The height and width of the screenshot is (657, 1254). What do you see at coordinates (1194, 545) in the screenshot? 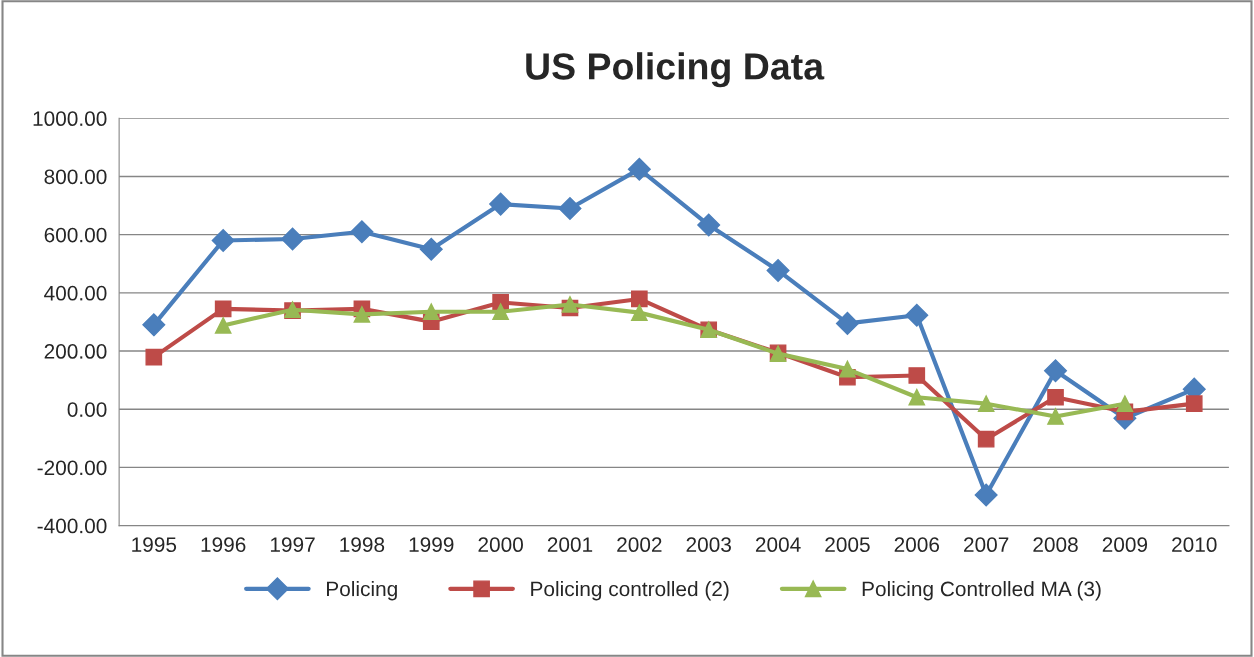
I see `x-tick-label: 2010` at bounding box center [1194, 545].